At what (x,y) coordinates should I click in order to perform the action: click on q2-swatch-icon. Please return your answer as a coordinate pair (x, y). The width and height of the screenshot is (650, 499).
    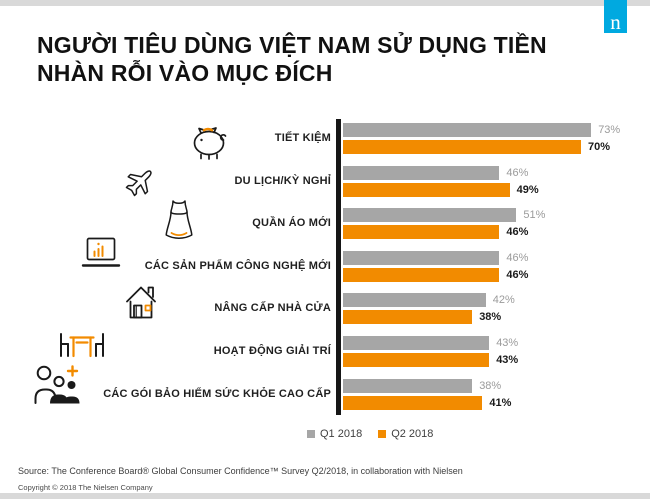
    Looking at the image, I should click on (382, 434).